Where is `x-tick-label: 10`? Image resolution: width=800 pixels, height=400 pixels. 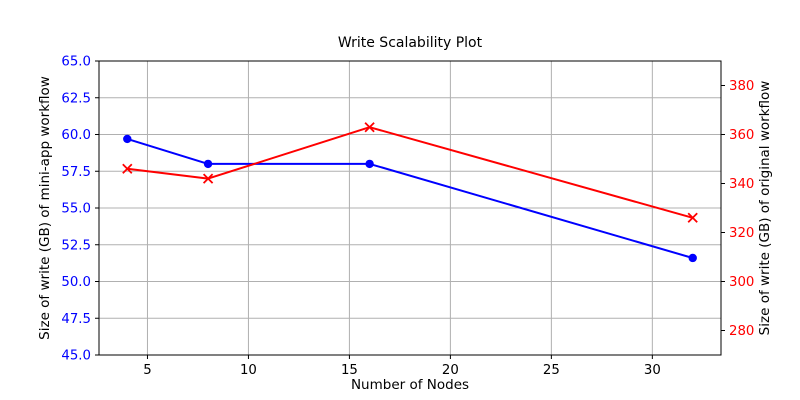 x-tick-label: 10 is located at coordinates (248, 370).